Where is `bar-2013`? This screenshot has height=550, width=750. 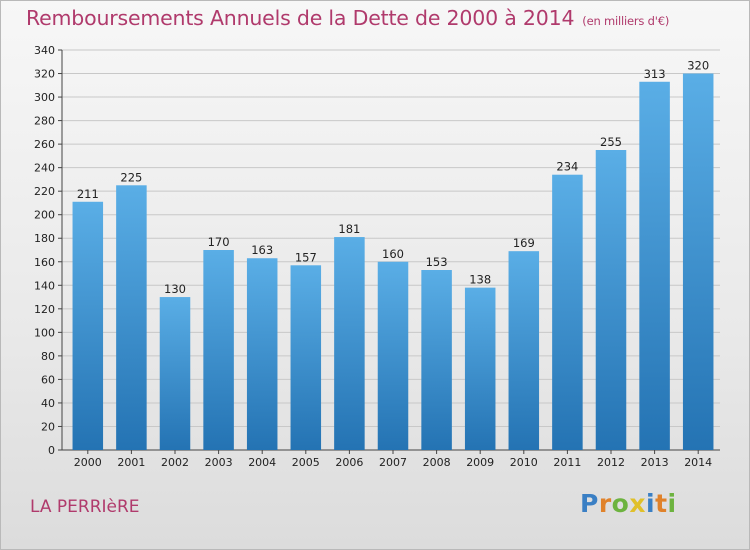
bar-2013 is located at coordinates (654, 265).